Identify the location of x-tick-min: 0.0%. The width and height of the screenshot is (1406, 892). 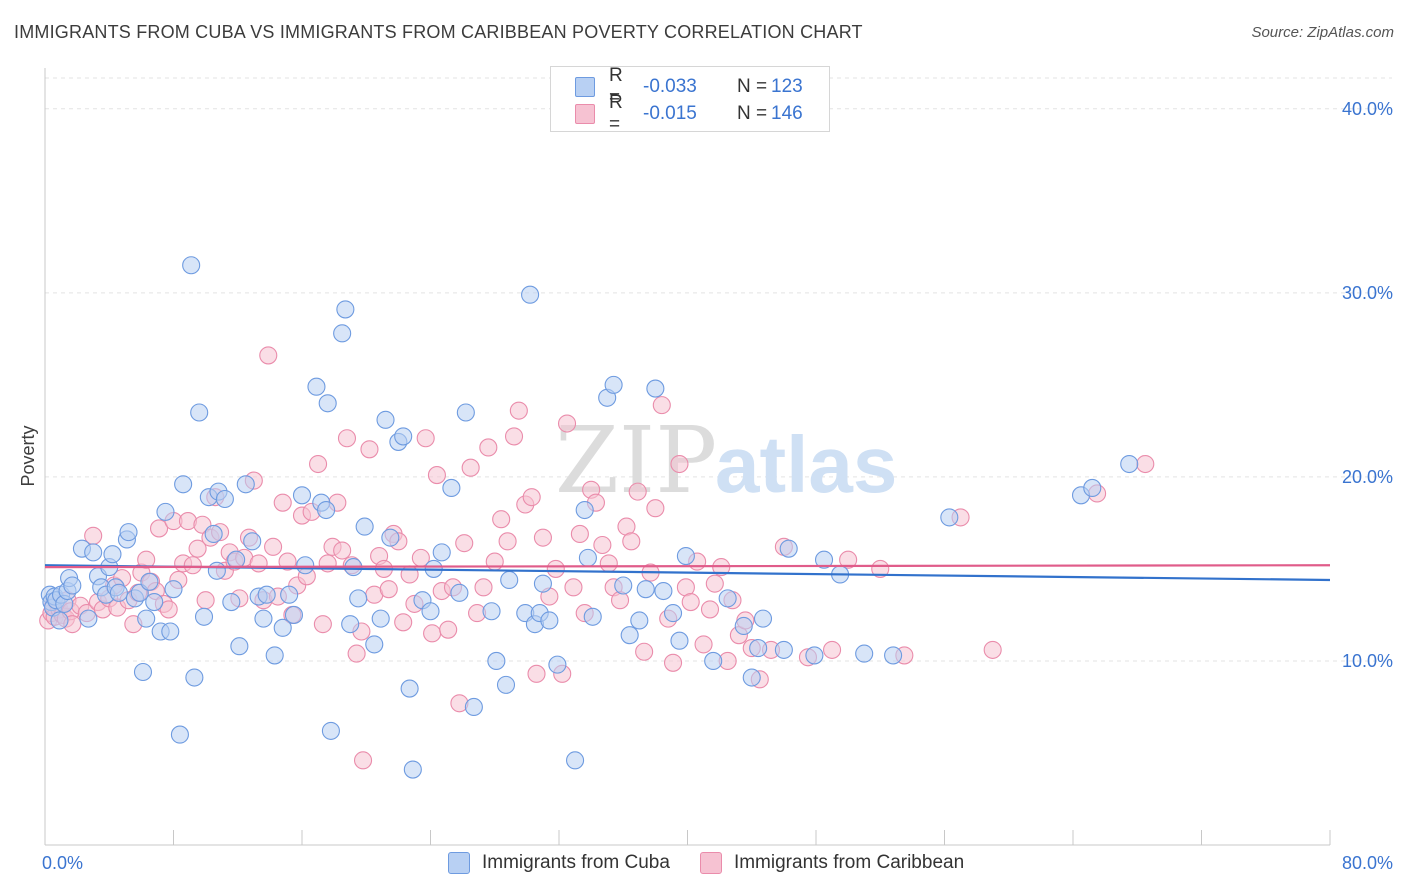
(62, 863).